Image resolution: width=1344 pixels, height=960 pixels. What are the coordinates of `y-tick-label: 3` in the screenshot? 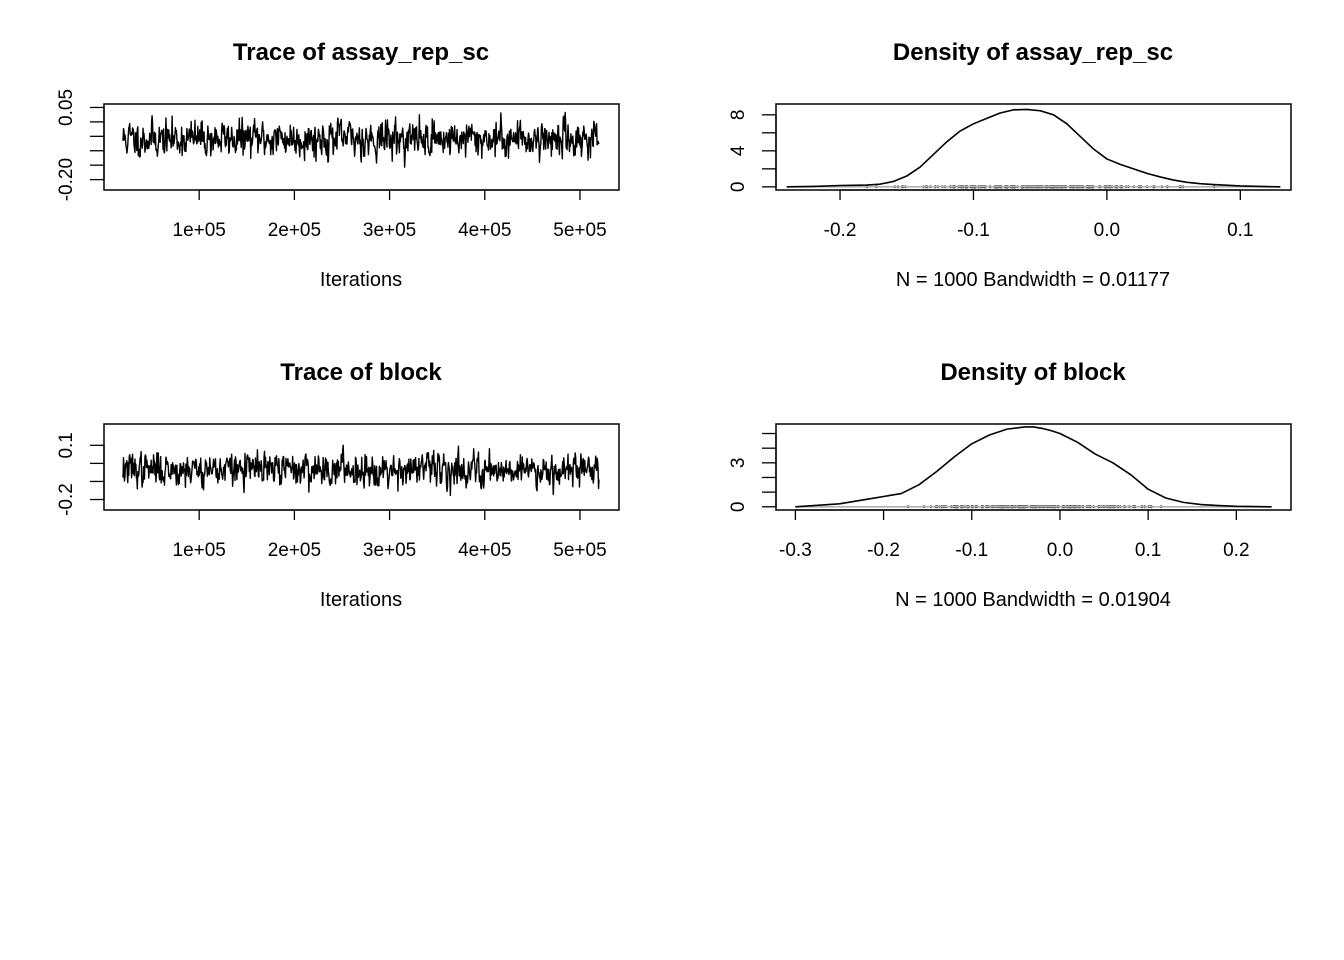 It's located at (738, 463).